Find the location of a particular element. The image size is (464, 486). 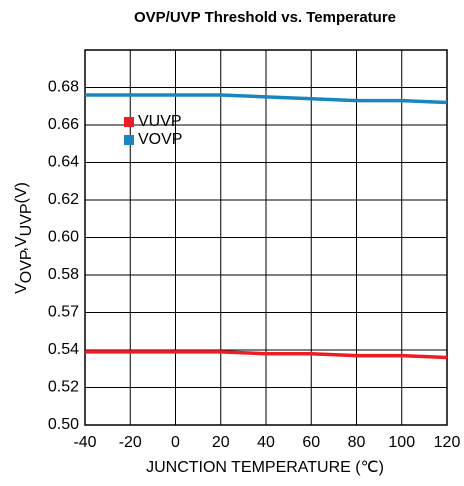

y-label-part: V is located at coordinates (21, 288).